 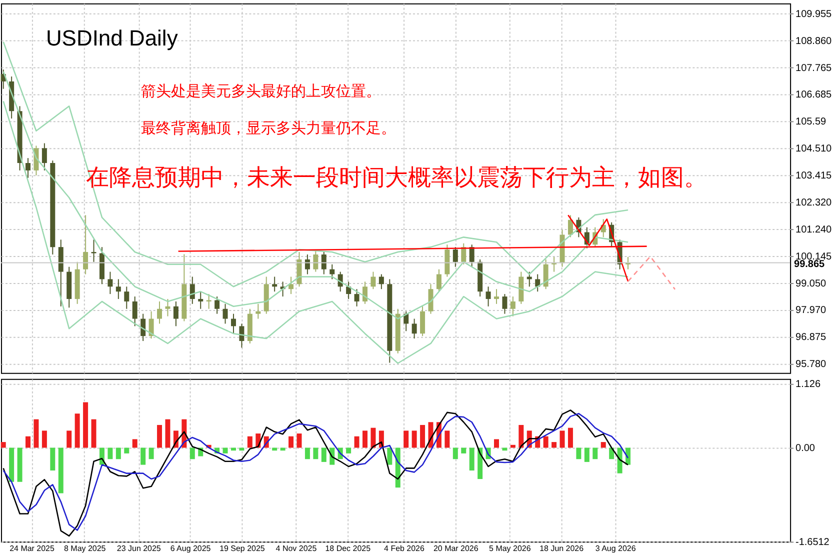 I want to click on ref-line-label: 99.865, so click(x=809, y=264).